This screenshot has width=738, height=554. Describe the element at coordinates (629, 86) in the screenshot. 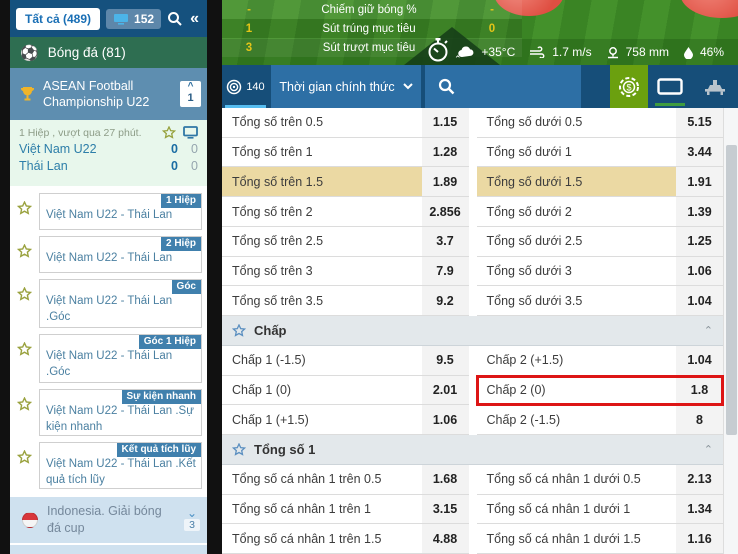

I see `bonus-chip-button: $` at that location.